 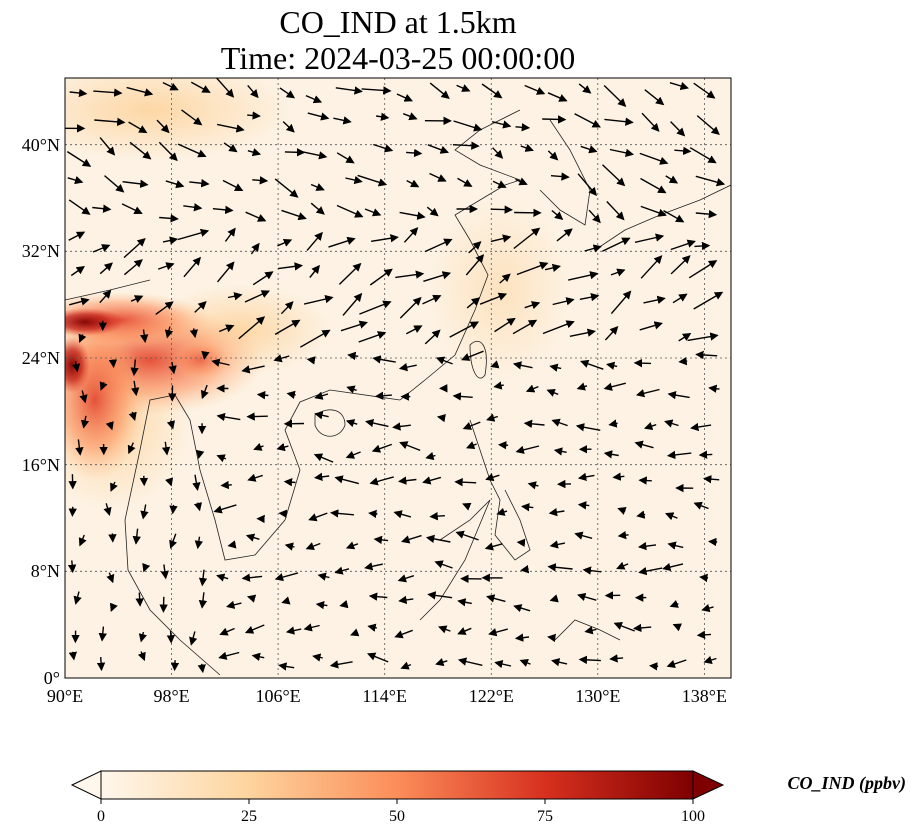 I want to click on lon-tick-label: 122°E, so click(x=491, y=696).